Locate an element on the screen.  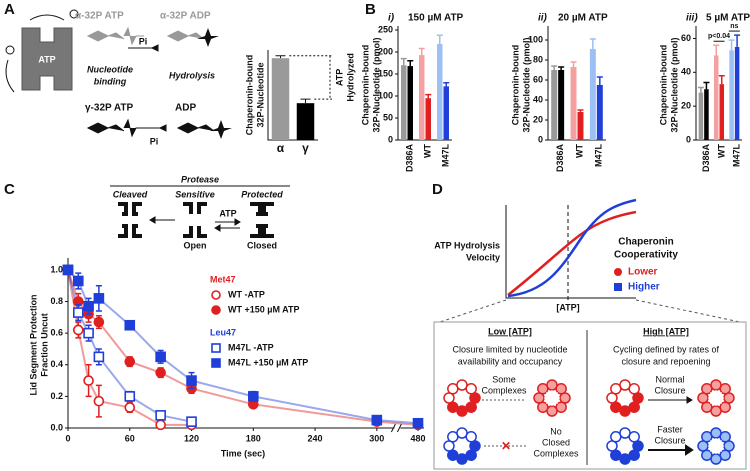
annotation: ns is located at coordinates (734, 26).